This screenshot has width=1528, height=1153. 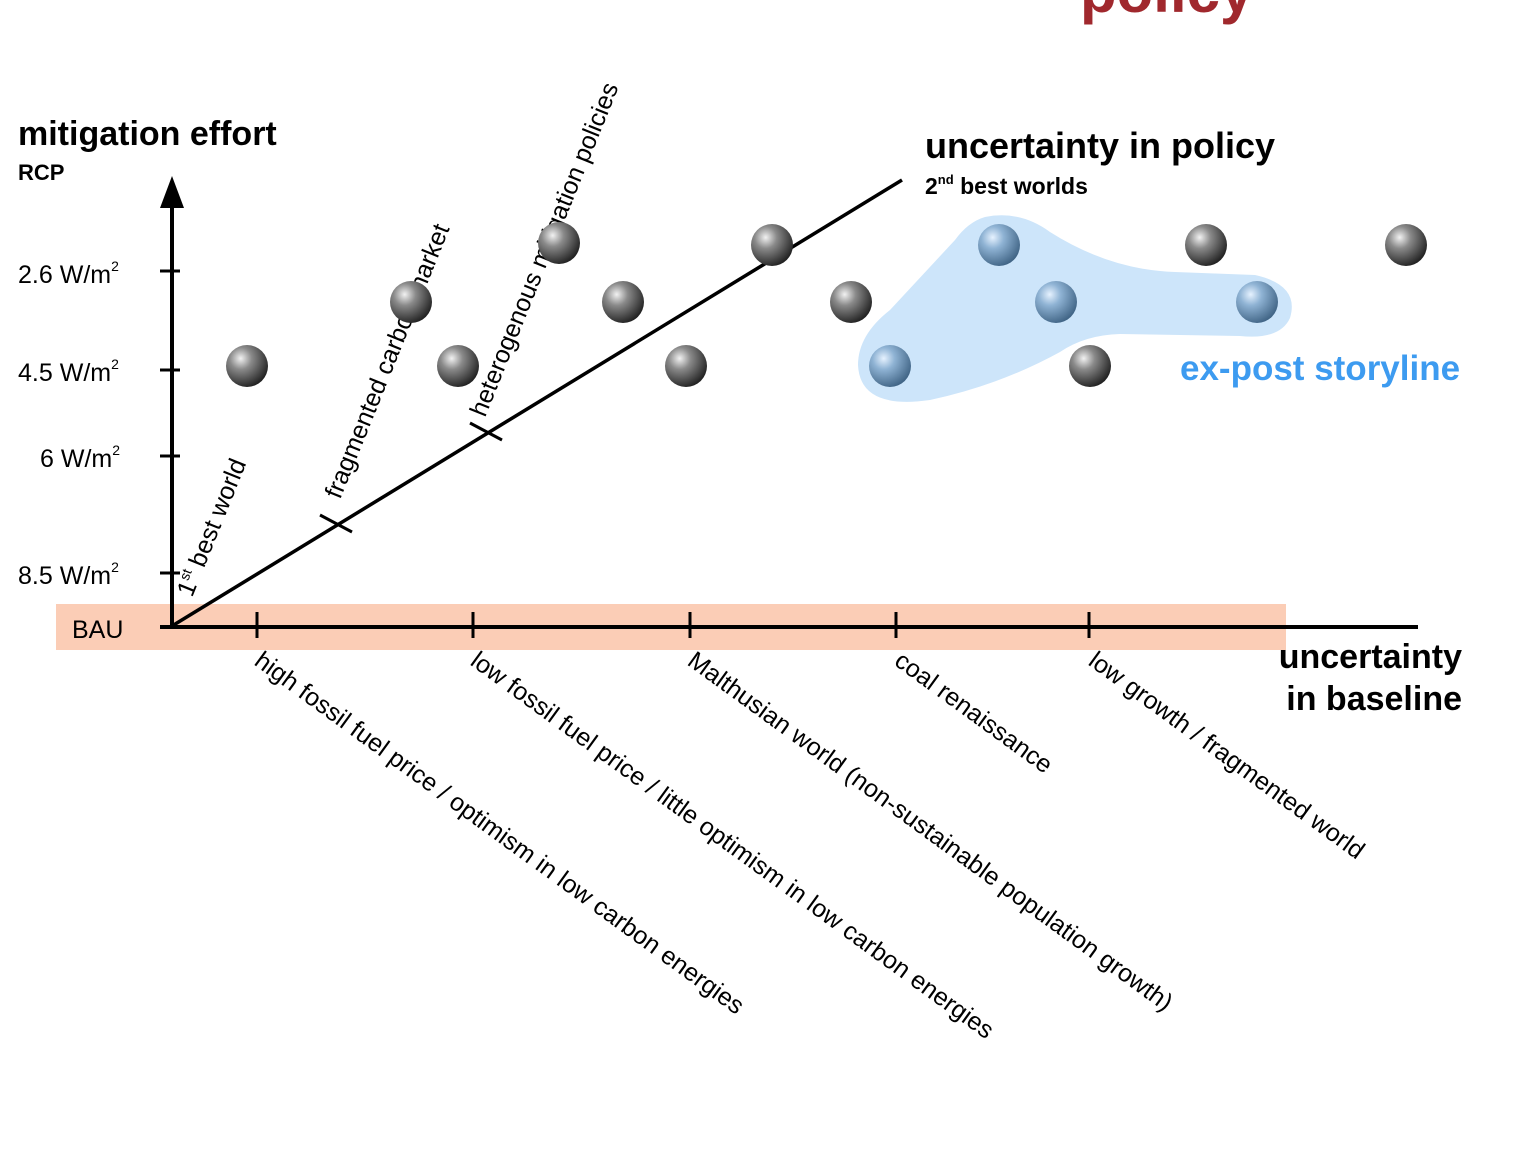 What do you see at coordinates (973, 712) in the screenshot?
I see `baseline-label-4: coal renaissance` at bounding box center [973, 712].